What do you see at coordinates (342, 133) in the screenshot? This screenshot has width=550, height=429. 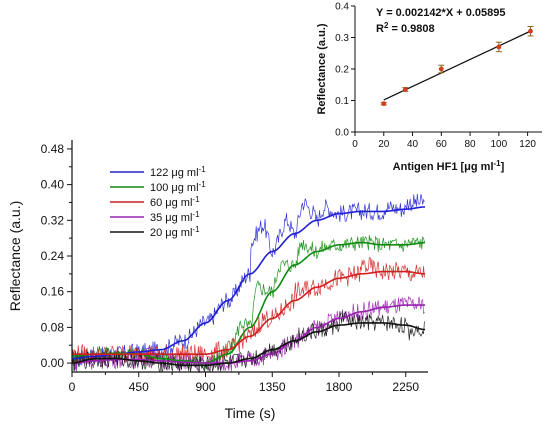 I see `inset-y-tick-label: 0.0` at bounding box center [342, 133].